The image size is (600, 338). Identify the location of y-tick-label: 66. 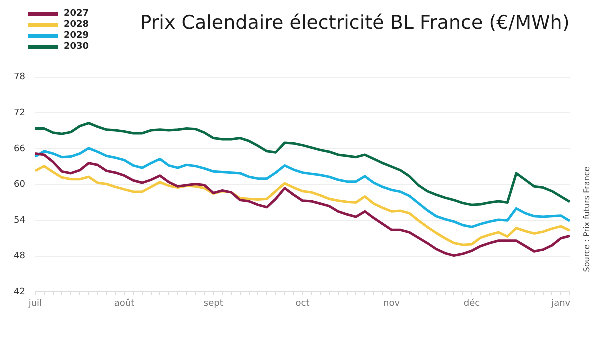
(20, 149).